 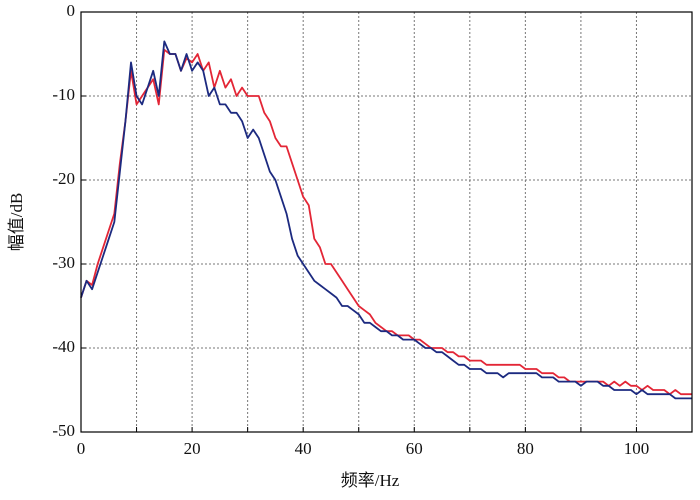 What do you see at coordinates (63, 178) in the screenshot?
I see `y-tick-label: -20` at bounding box center [63, 178].